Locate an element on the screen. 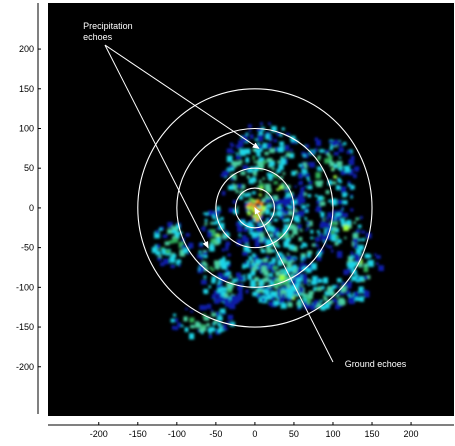  y-tick-label: 0 is located at coordinates (31, 208).